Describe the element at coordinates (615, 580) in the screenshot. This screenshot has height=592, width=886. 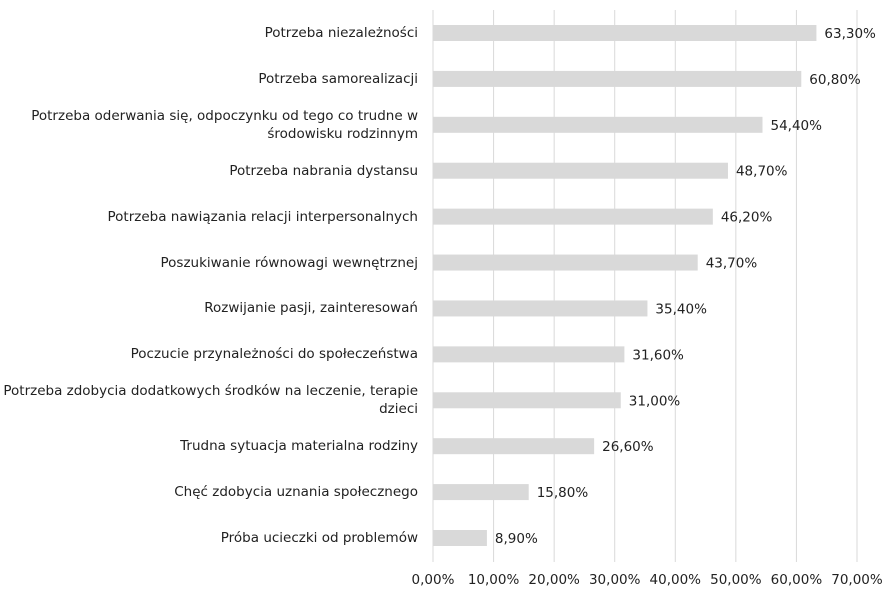
I see `x-tick-label: 30,00%` at that location.